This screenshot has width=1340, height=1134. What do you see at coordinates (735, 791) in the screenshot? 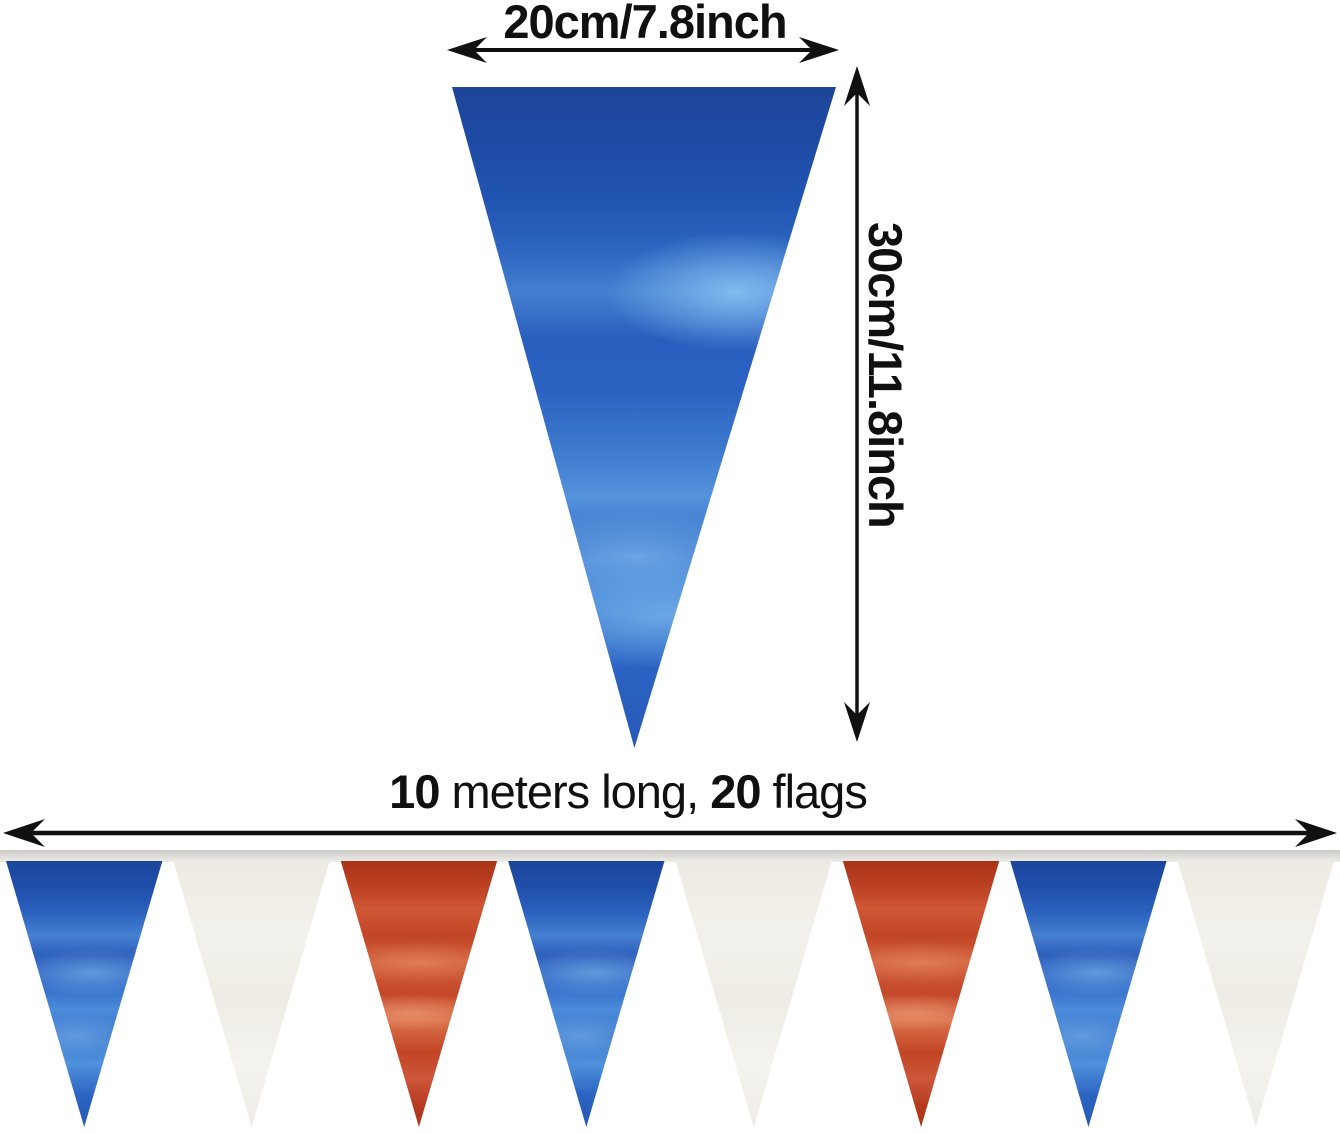
I see `banner-flag-count: 20` at bounding box center [735, 791].